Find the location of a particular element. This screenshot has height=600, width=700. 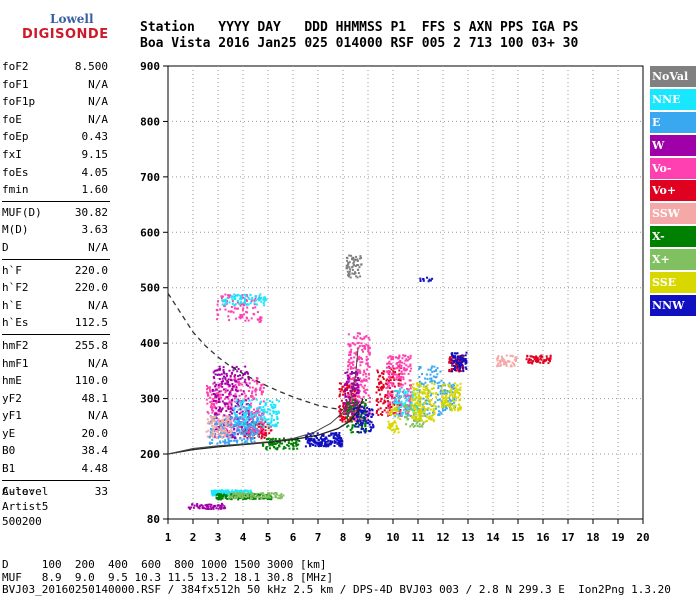

param-name: fxI is located at coordinates (12, 154).